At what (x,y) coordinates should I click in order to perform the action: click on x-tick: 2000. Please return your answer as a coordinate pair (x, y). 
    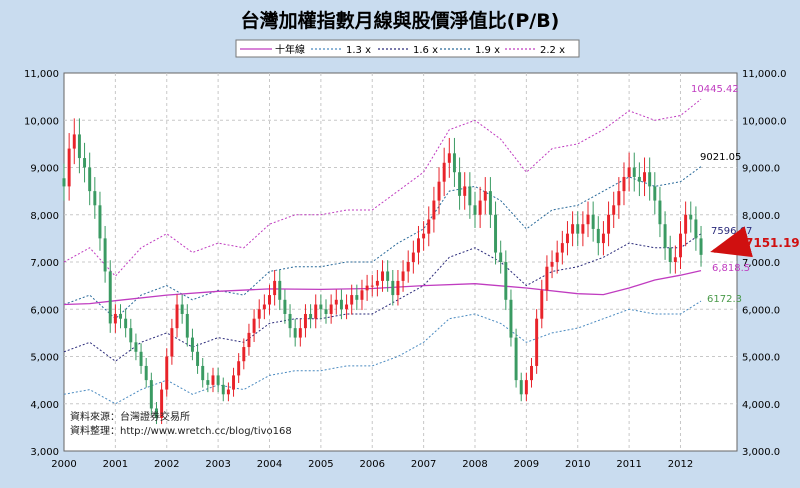
    Looking at the image, I should click on (63, 464).